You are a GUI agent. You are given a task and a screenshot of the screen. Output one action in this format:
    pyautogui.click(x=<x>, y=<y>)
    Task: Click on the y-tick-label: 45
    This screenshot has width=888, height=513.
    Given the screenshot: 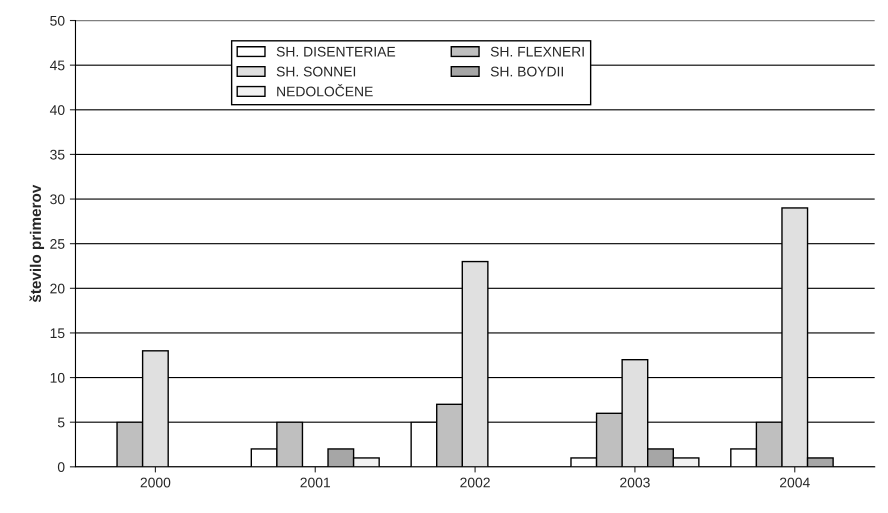 What is the action you would take?
    pyautogui.click(x=57, y=65)
    